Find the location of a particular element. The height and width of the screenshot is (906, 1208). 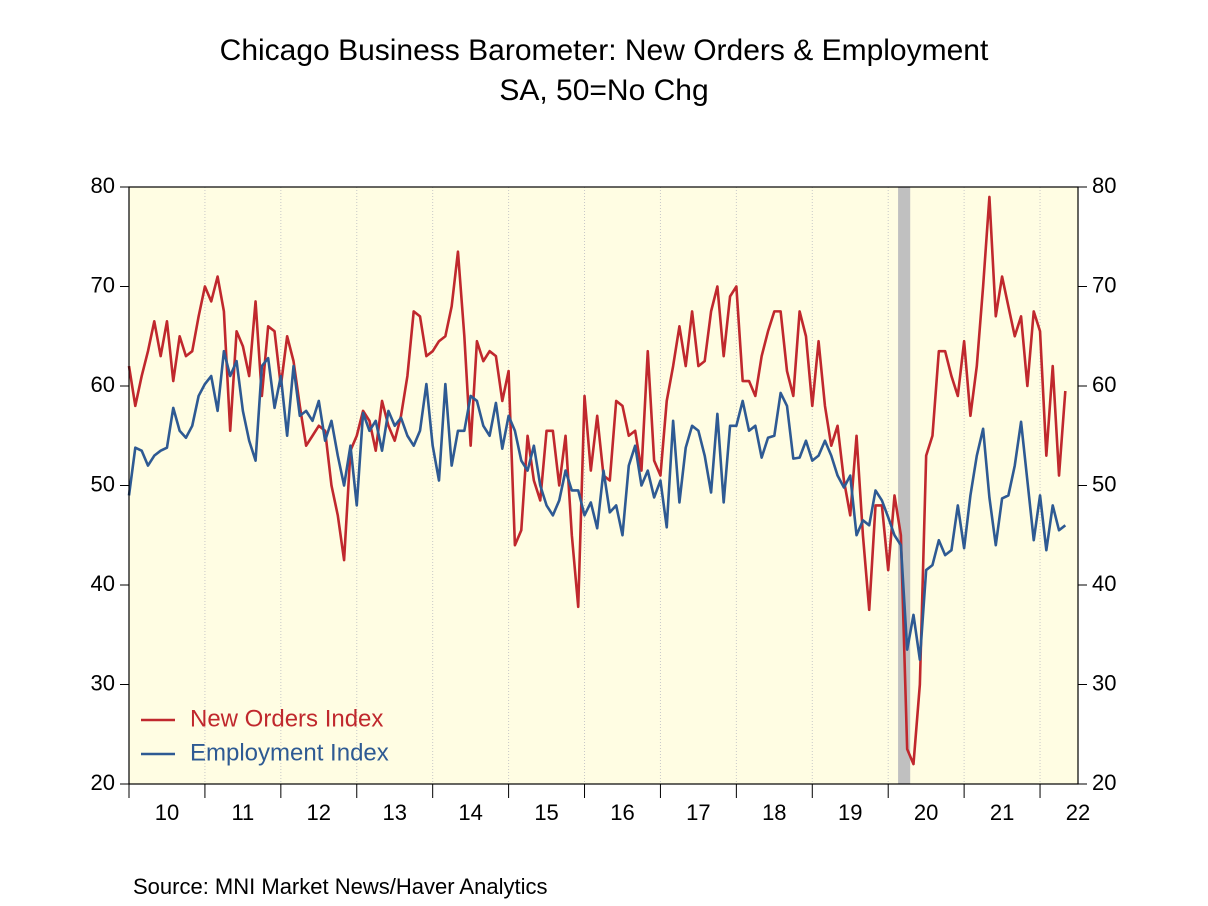

y-tick-label: 60 is located at coordinates (103, 384).